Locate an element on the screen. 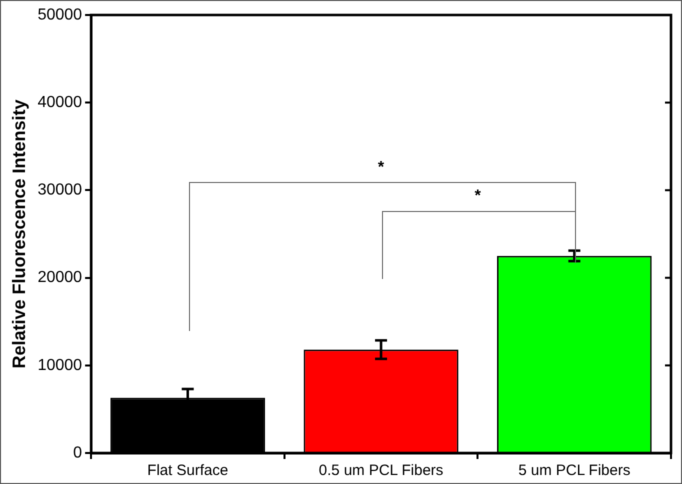 Image resolution: width=682 pixels, height=484 pixels. y-tick-label: 30000 is located at coordinates (60, 190).